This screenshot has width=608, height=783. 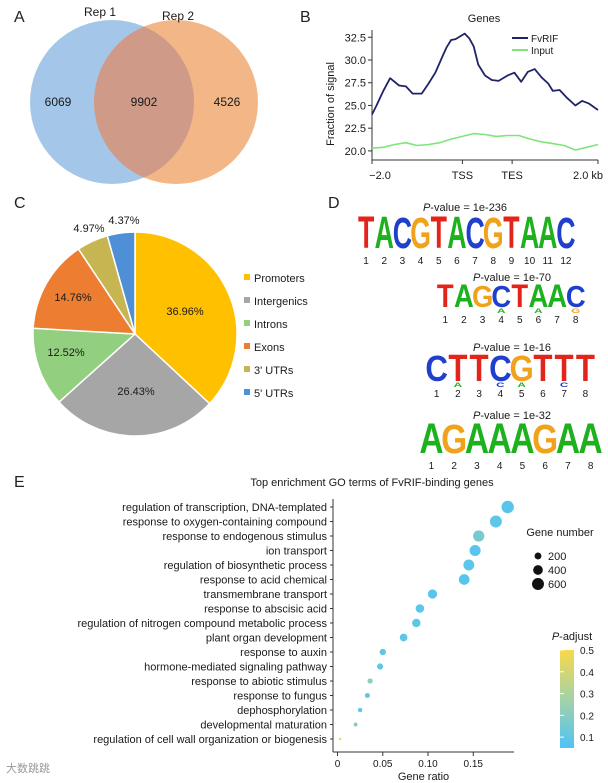 I want to click on legend-label-fvrif: FvRIF, so click(x=544, y=39).